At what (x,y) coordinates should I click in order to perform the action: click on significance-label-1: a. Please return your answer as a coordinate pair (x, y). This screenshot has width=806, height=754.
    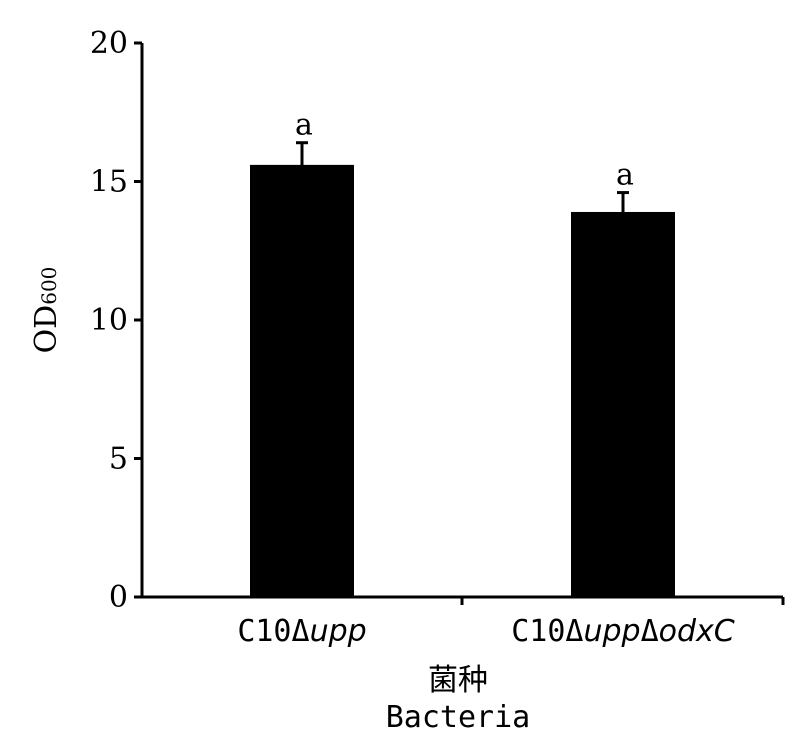
    Looking at the image, I should click on (304, 125).